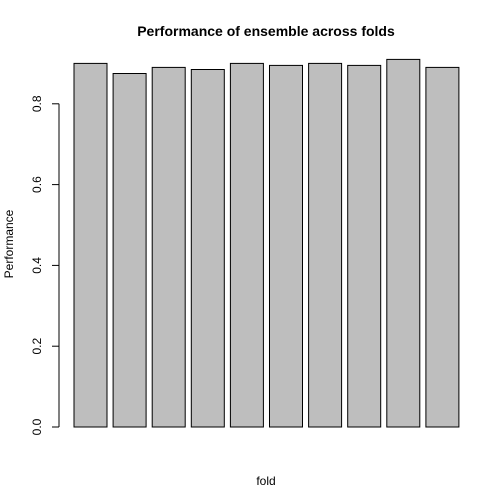 This screenshot has height=504, width=504. I want to click on y-axis-label: Performance, so click(9, 243).